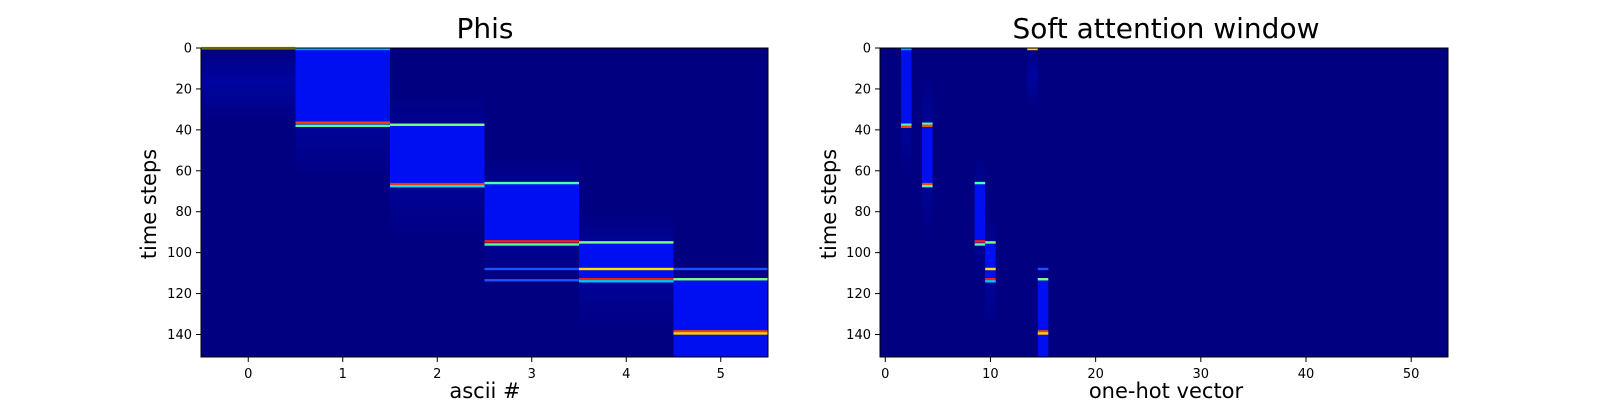 The height and width of the screenshot is (400, 1600). Describe the element at coordinates (858, 294) in the screenshot. I see `attention-y-tick-label-6: 120` at that location.